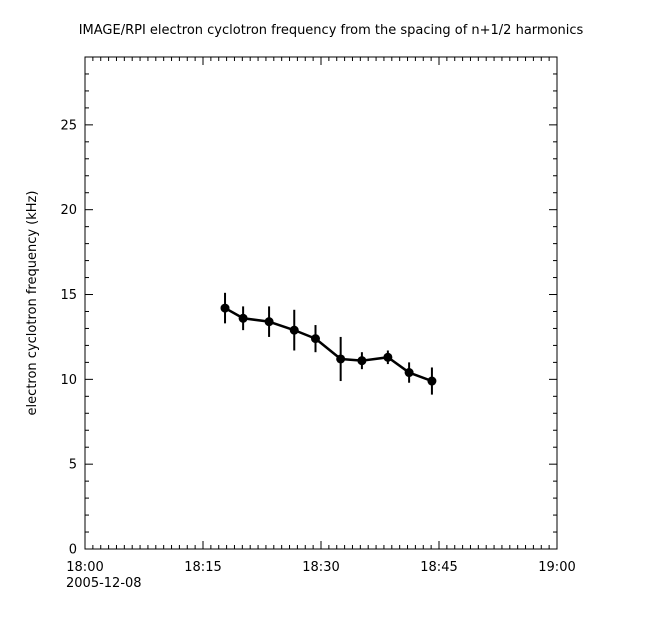 The height and width of the screenshot is (620, 665). I want to click on y-tick-label: 15, so click(68, 295).